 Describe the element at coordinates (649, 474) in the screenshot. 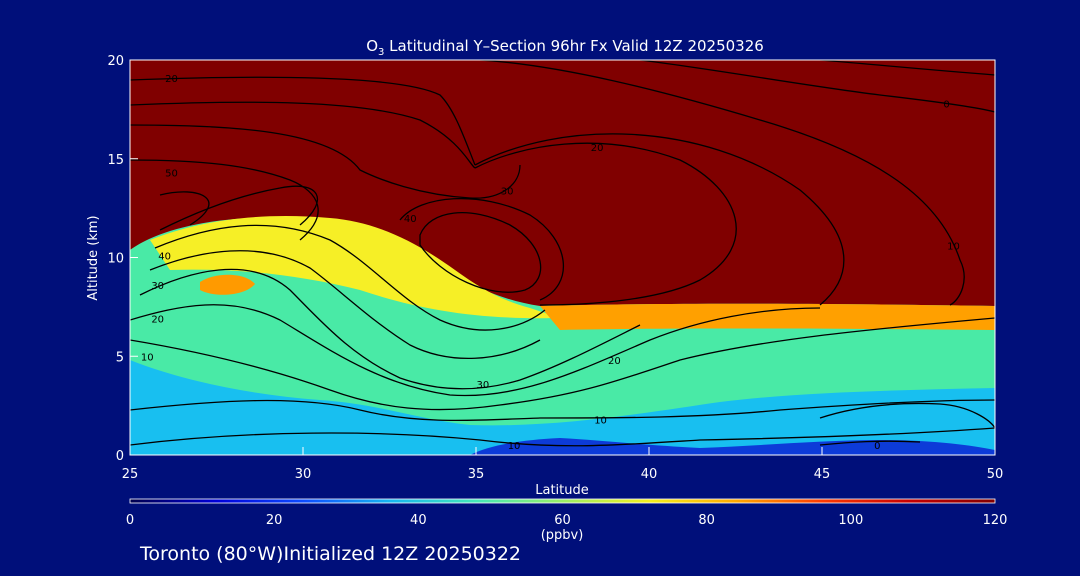

I see `x-tick-label: 40` at that location.